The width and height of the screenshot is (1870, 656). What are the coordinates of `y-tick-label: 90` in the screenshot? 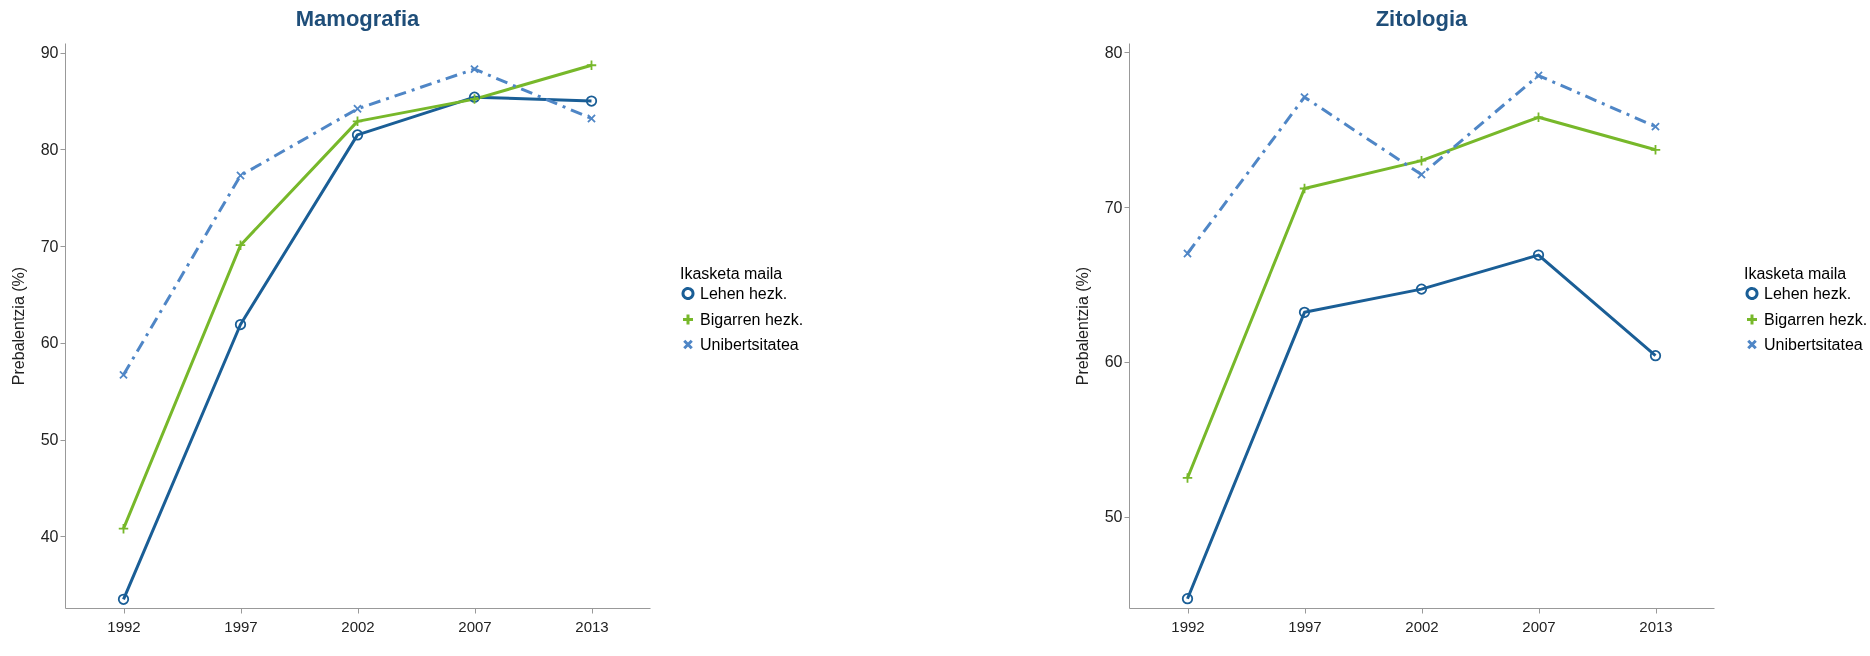 It's located at (49, 53).